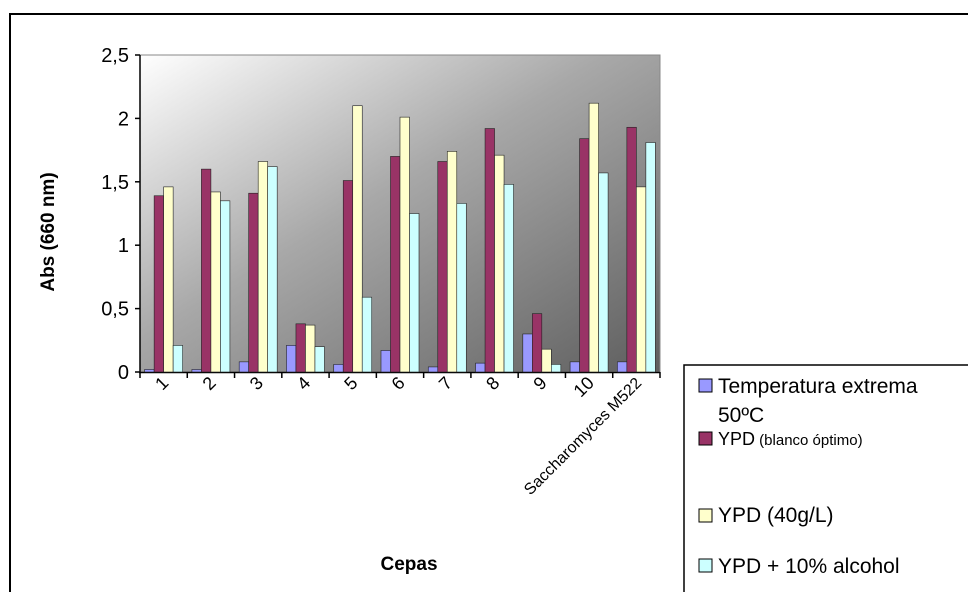 This screenshot has height=597, width=968. Describe the element at coordinates (705, 438) in the screenshot. I see `legend-swatch-ypd-blanco` at that location.